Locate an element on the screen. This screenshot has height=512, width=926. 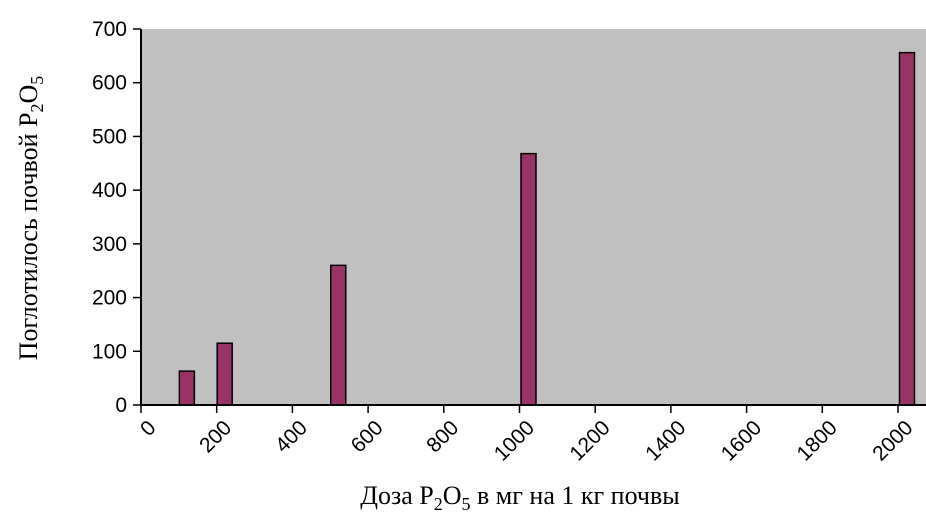
x-tick-label: 1800 is located at coordinates (817, 440).